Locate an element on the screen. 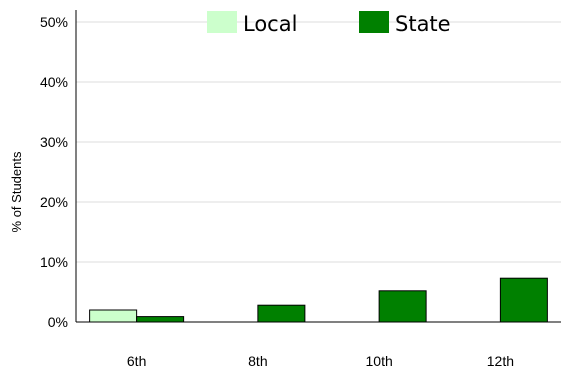 The image size is (561, 368). x-tick-label: 8th is located at coordinates (257, 360).